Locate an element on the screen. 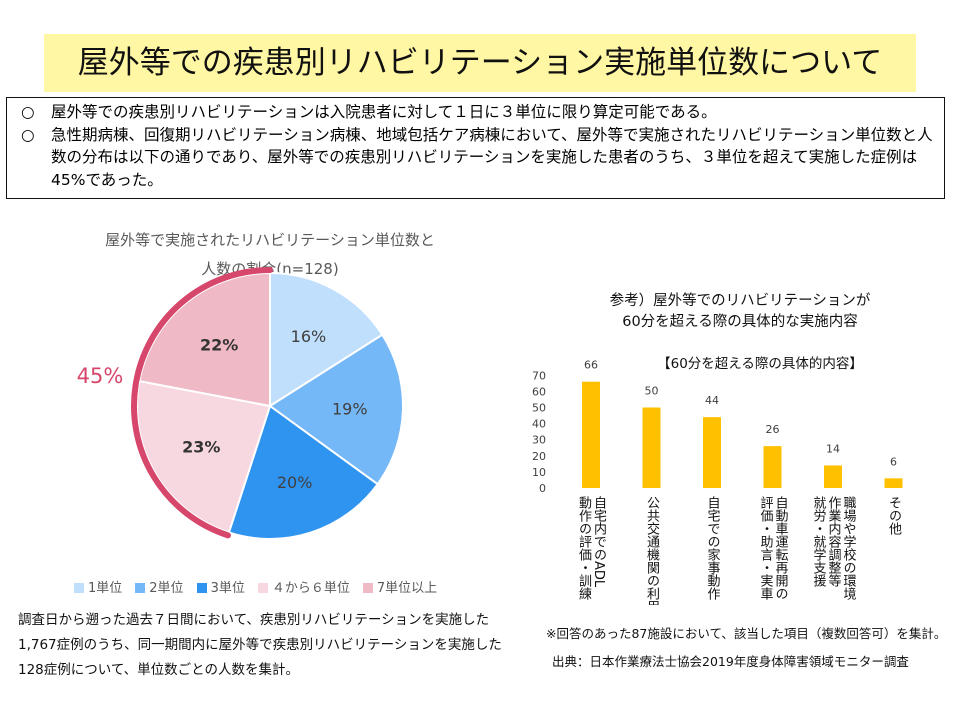 The image size is (960, 720). bar-value-label: 6 is located at coordinates (893, 461).